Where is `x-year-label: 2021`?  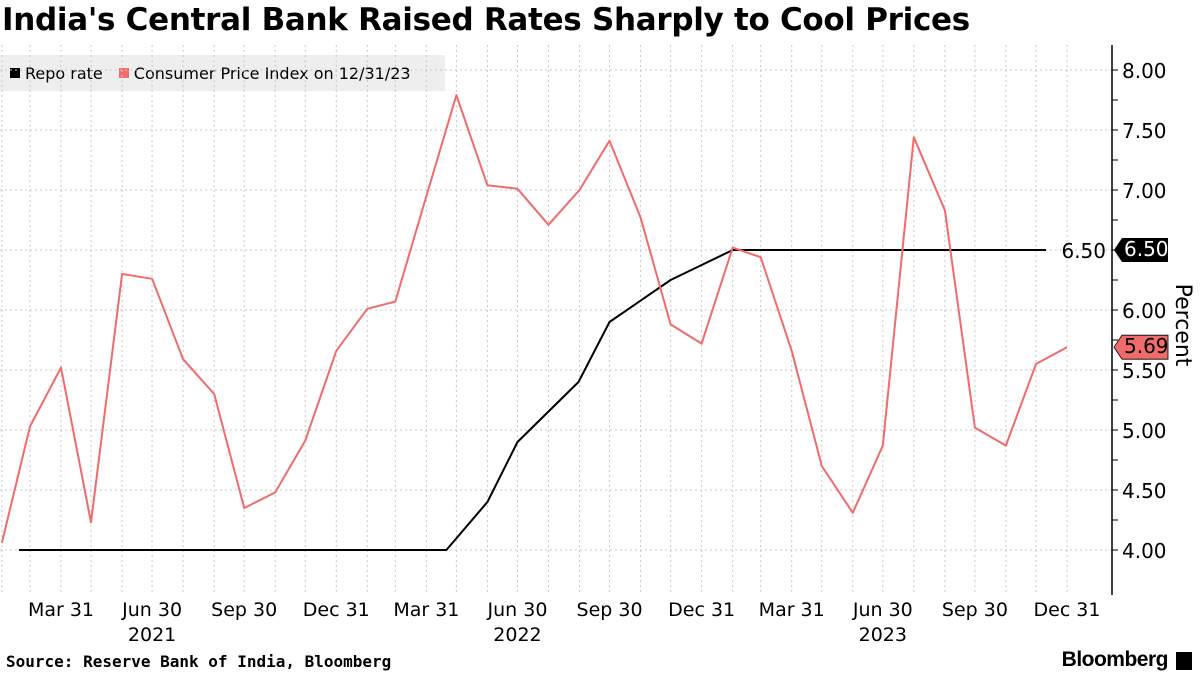 x-year-label: 2021 is located at coordinates (152, 635).